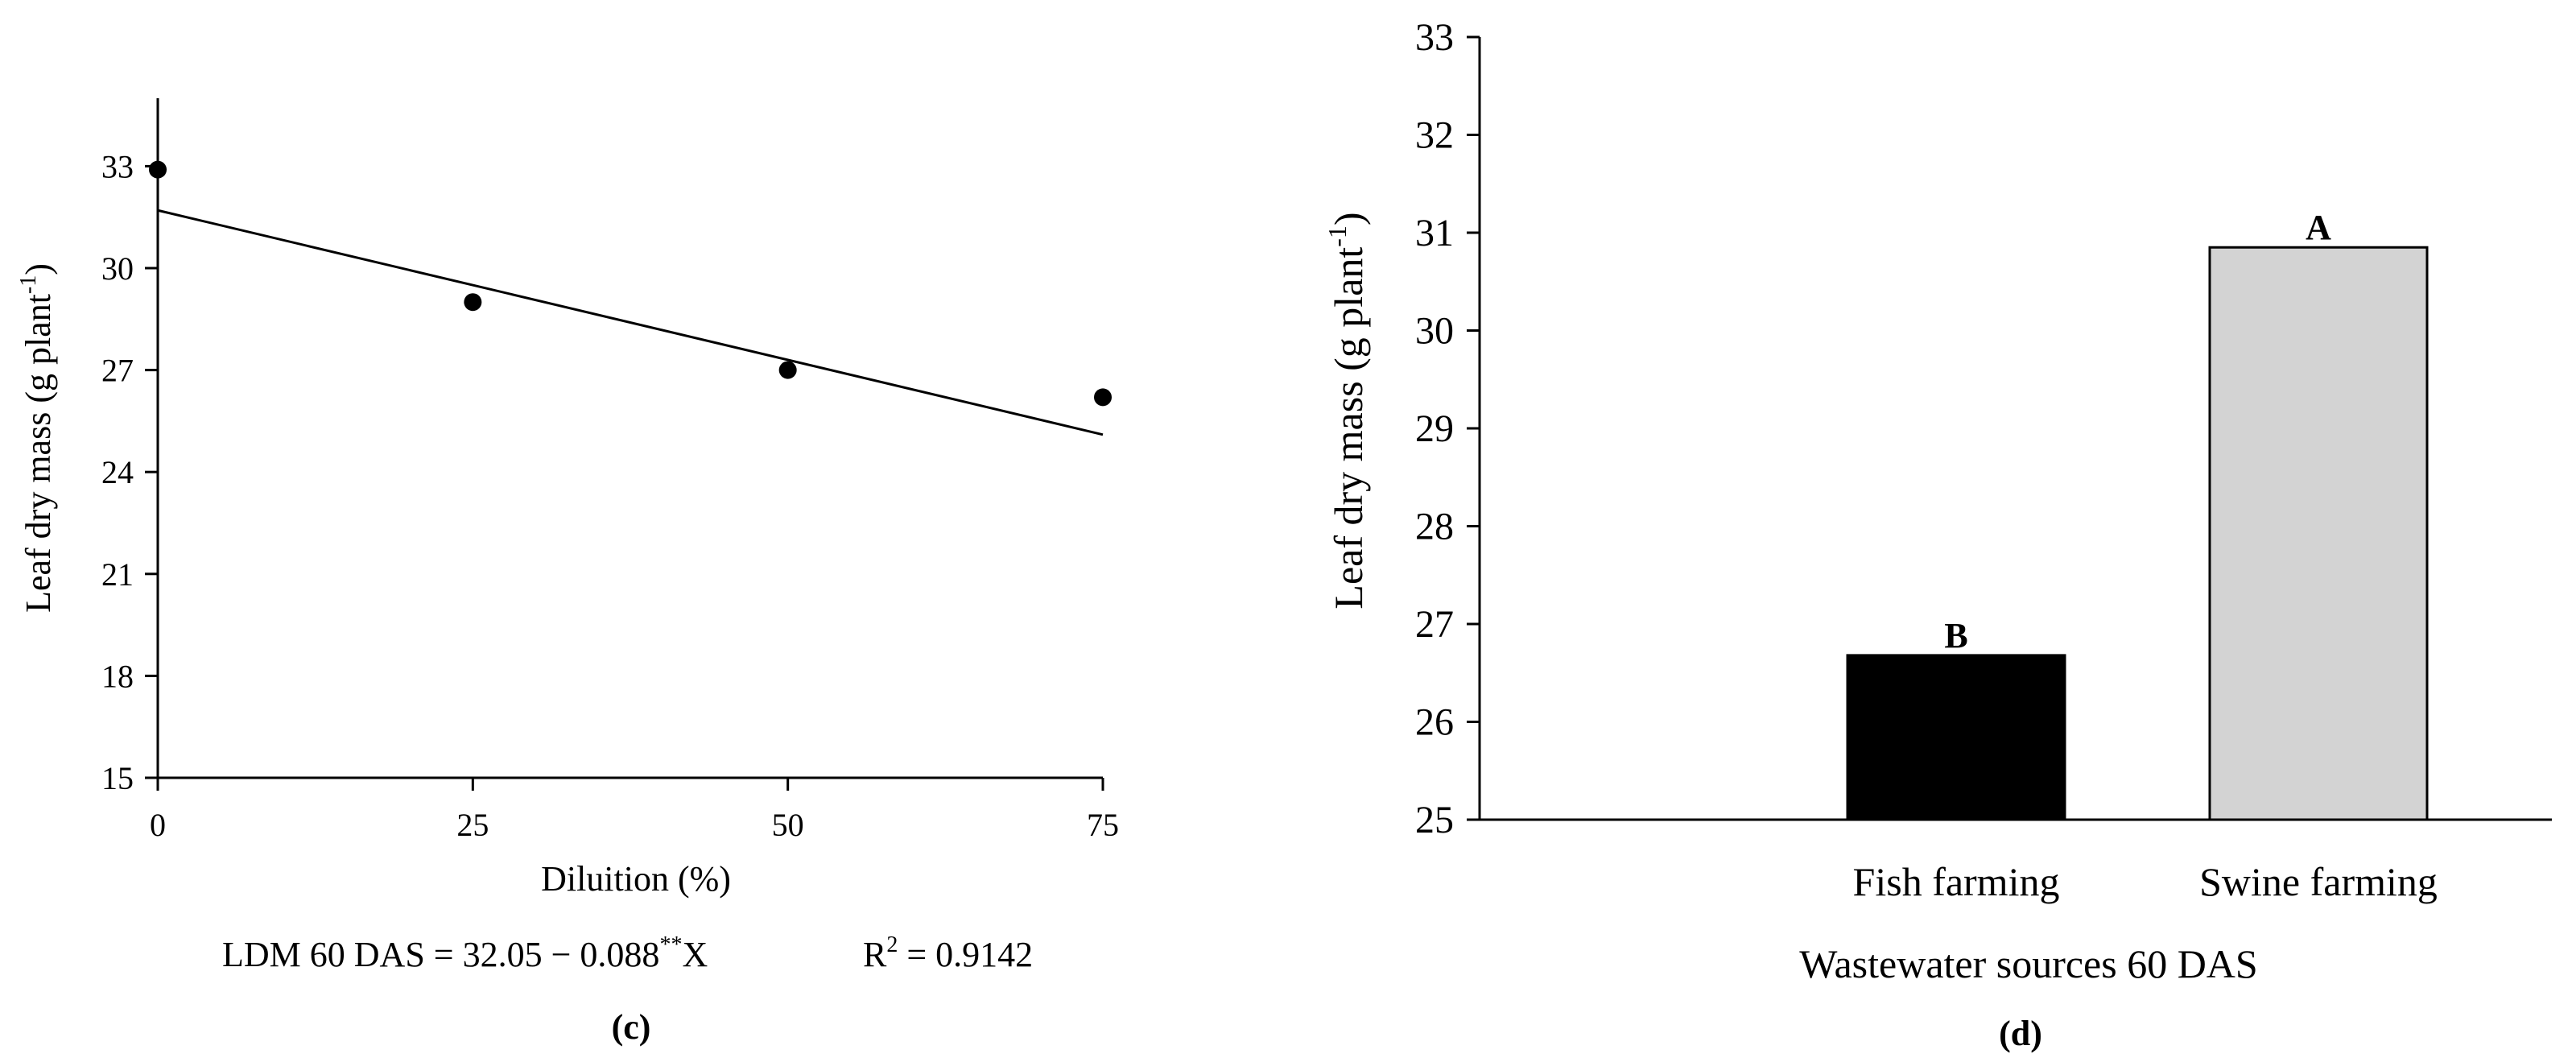 The height and width of the screenshot is (1058, 2576). I want to click on c-y-tick-label: 27, so click(117, 371).